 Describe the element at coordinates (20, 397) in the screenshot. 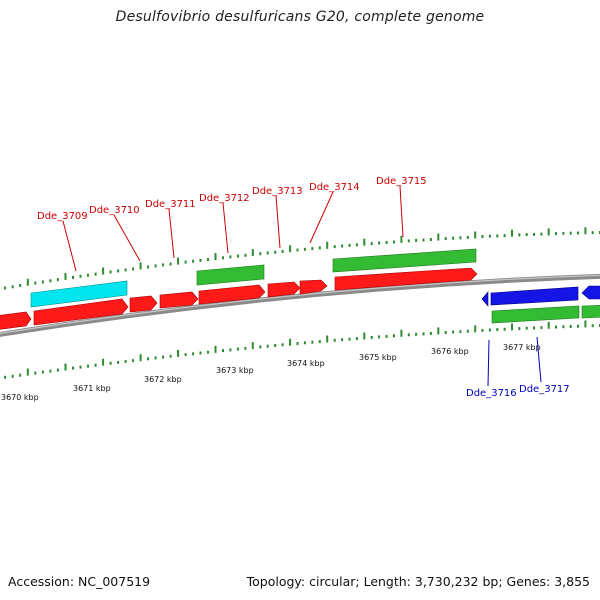

I see `scale-label: 3670 kbp` at that location.